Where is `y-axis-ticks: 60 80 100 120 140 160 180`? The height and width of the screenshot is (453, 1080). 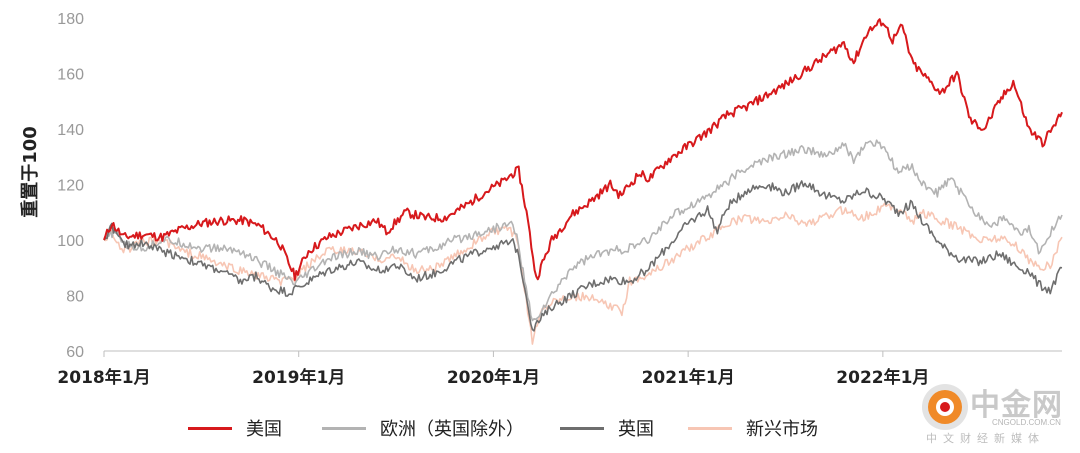
y-axis-ticks: 60 80 100 120 140 160 180 is located at coordinates (70, 186).